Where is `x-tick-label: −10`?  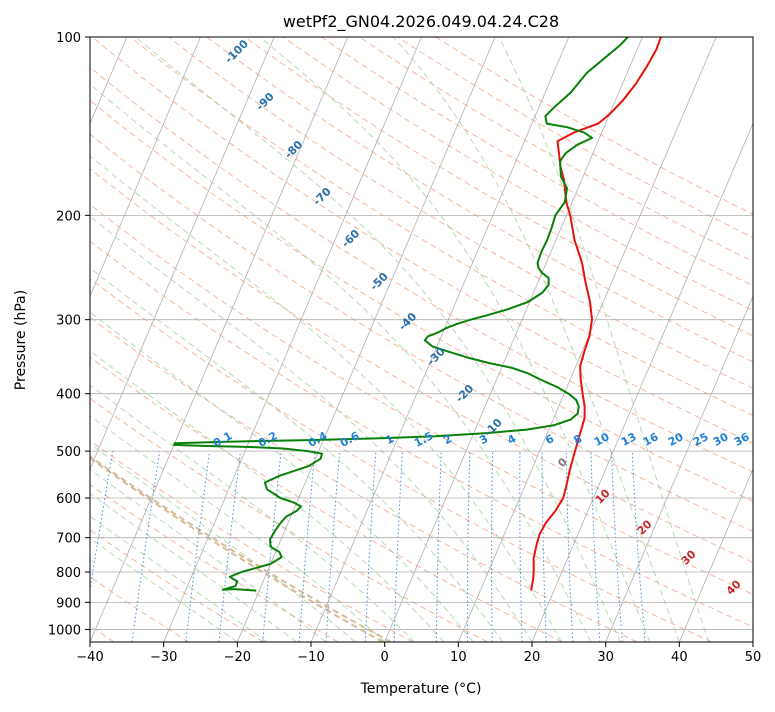
x-tick-label: −10 is located at coordinates (310, 657).